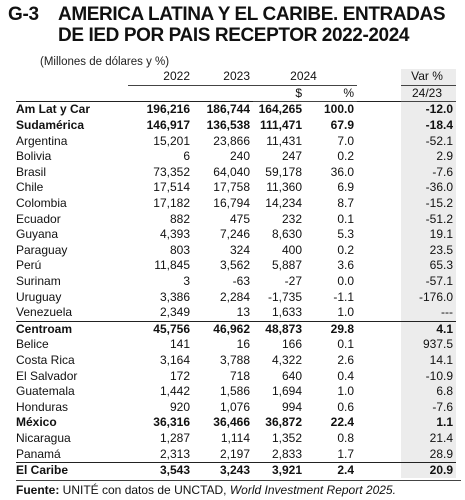 This screenshot has height=500, width=465. I want to click on share-2024: 0.6, so click(346, 406).